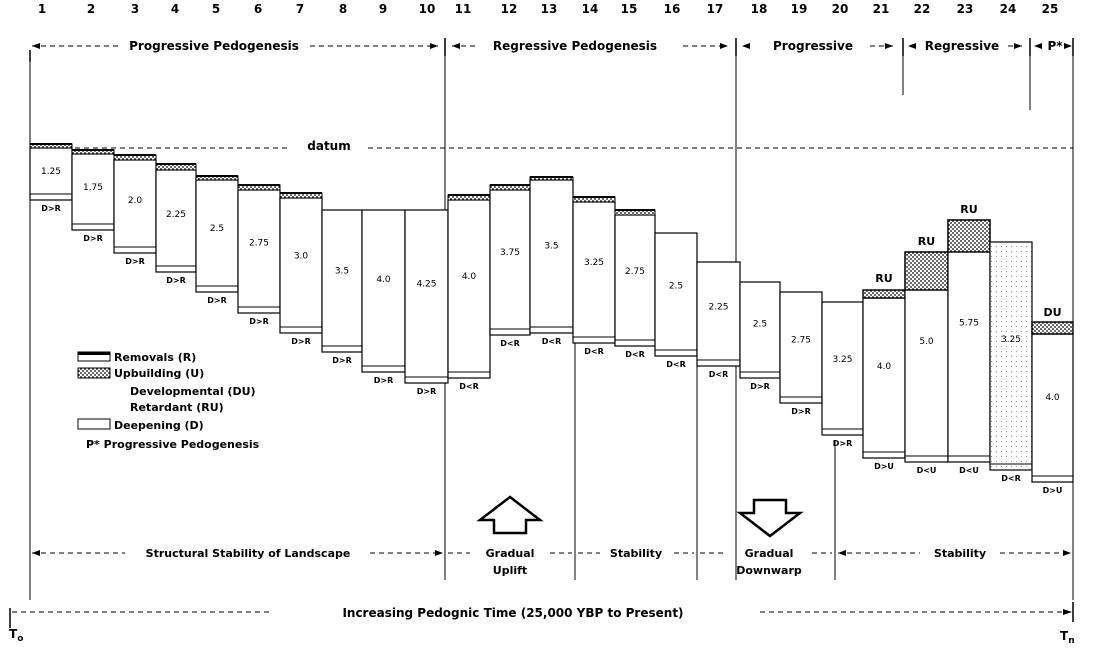 The height and width of the screenshot is (665, 1096). What do you see at coordinates (426, 285) in the screenshot?
I see `depth-value: 4.25` at bounding box center [426, 285].